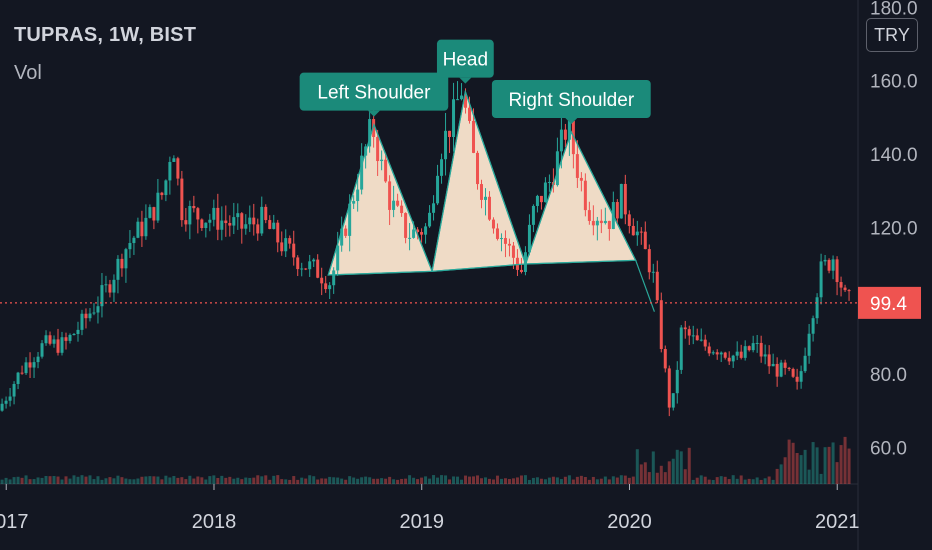 The width and height of the screenshot is (932, 550). What do you see at coordinates (14, 522) in the screenshot?
I see `x-tick-label: 2017` at bounding box center [14, 522].